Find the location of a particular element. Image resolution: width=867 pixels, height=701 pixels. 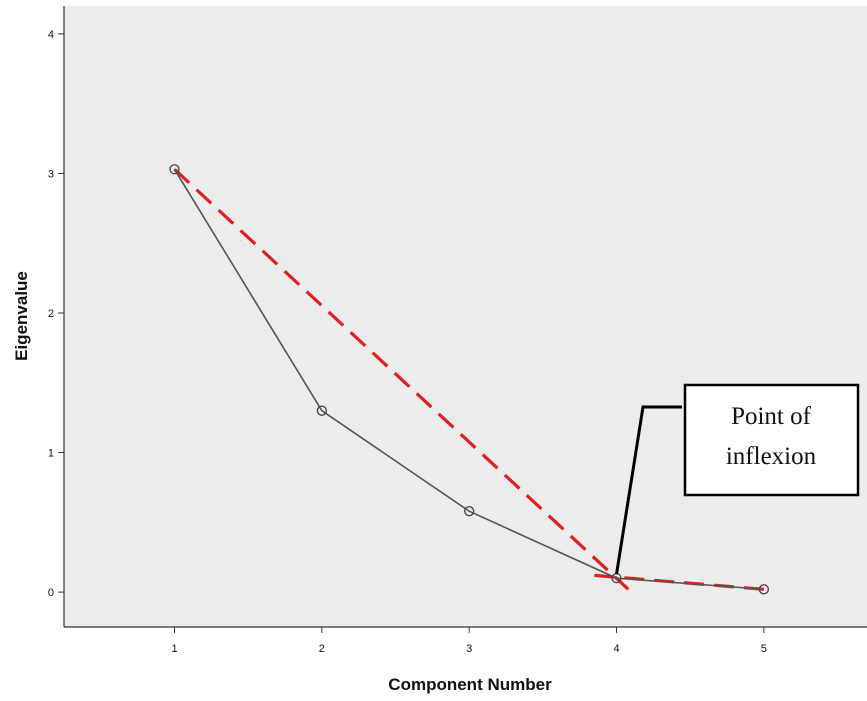

y-tick-label: 4 is located at coordinates (51, 35).